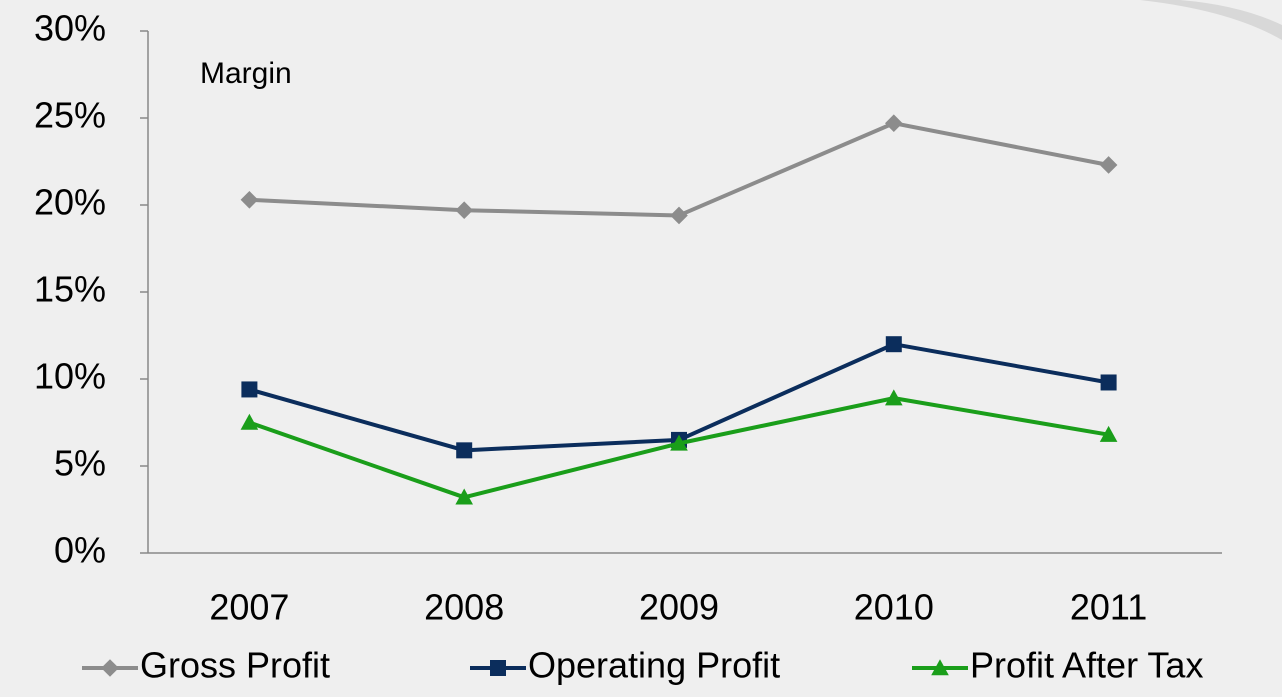 The width and height of the screenshot is (1282, 697). Describe the element at coordinates (1086, 665) in the screenshot. I see `legend-label: Profit After Tax` at that location.